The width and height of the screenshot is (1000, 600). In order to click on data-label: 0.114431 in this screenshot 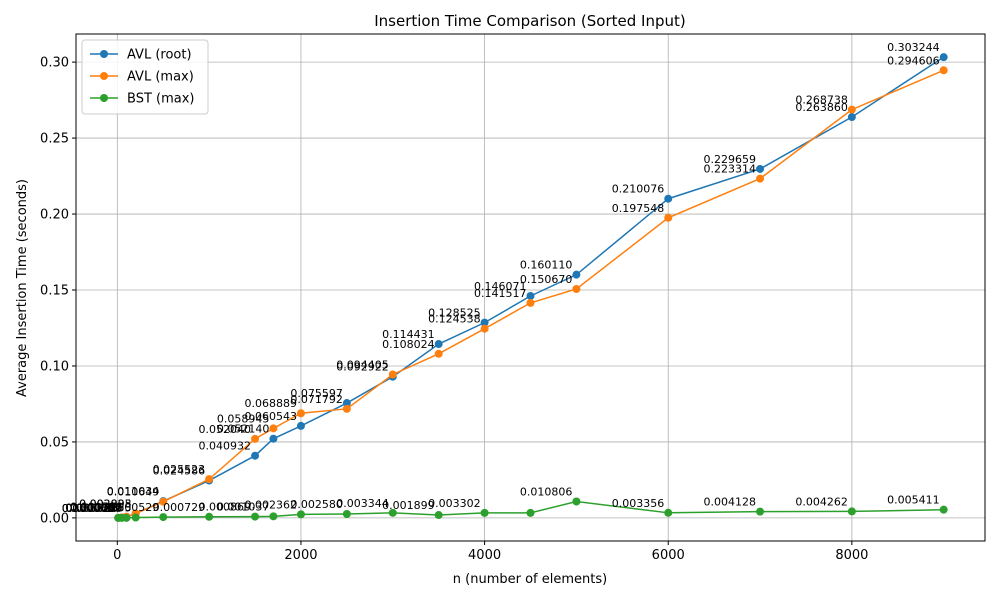, I will do `click(408, 334)`.